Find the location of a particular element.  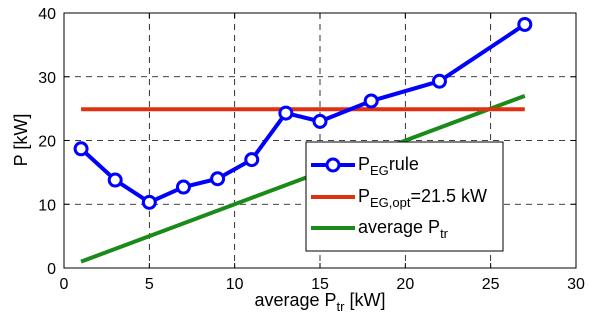

x-tick-label: 0 is located at coordinates (64, 284).